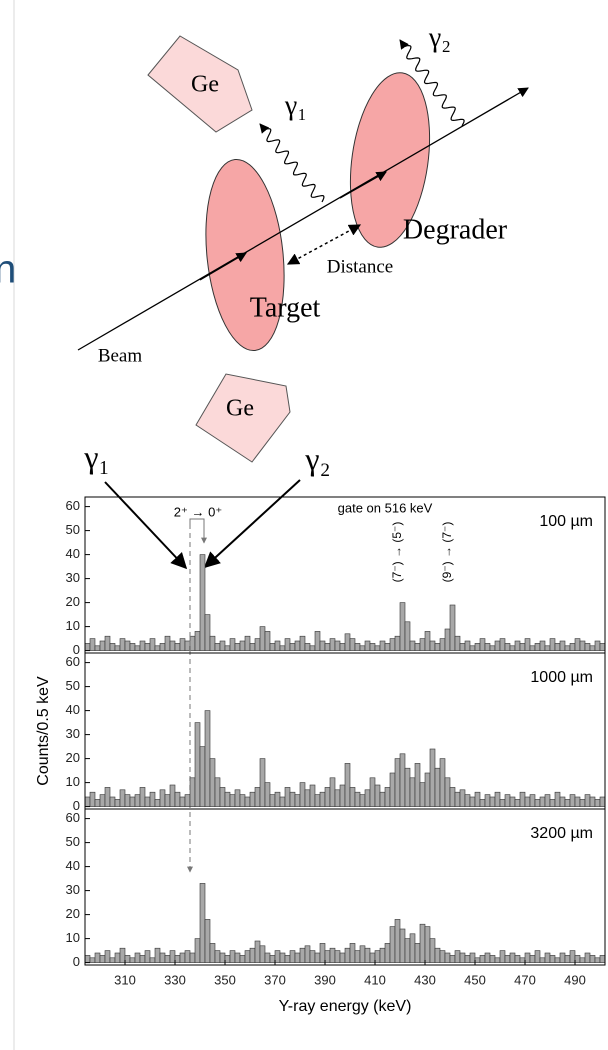 This screenshot has width=608, height=1050. I want to click on diagram-label: Distance, so click(360, 266).